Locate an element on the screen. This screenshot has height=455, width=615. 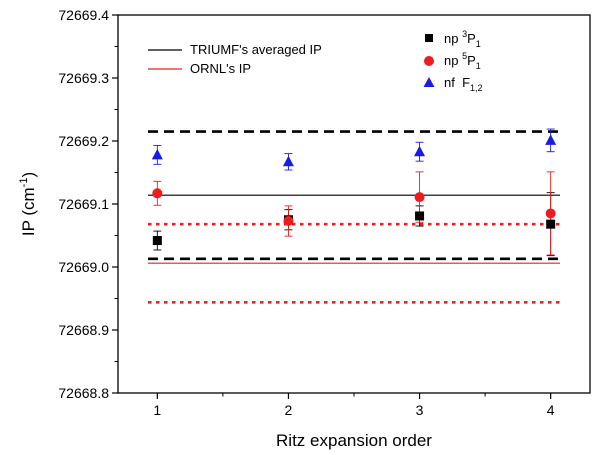
legend-np5p1-prefix: np is located at coordinates (453, 60).